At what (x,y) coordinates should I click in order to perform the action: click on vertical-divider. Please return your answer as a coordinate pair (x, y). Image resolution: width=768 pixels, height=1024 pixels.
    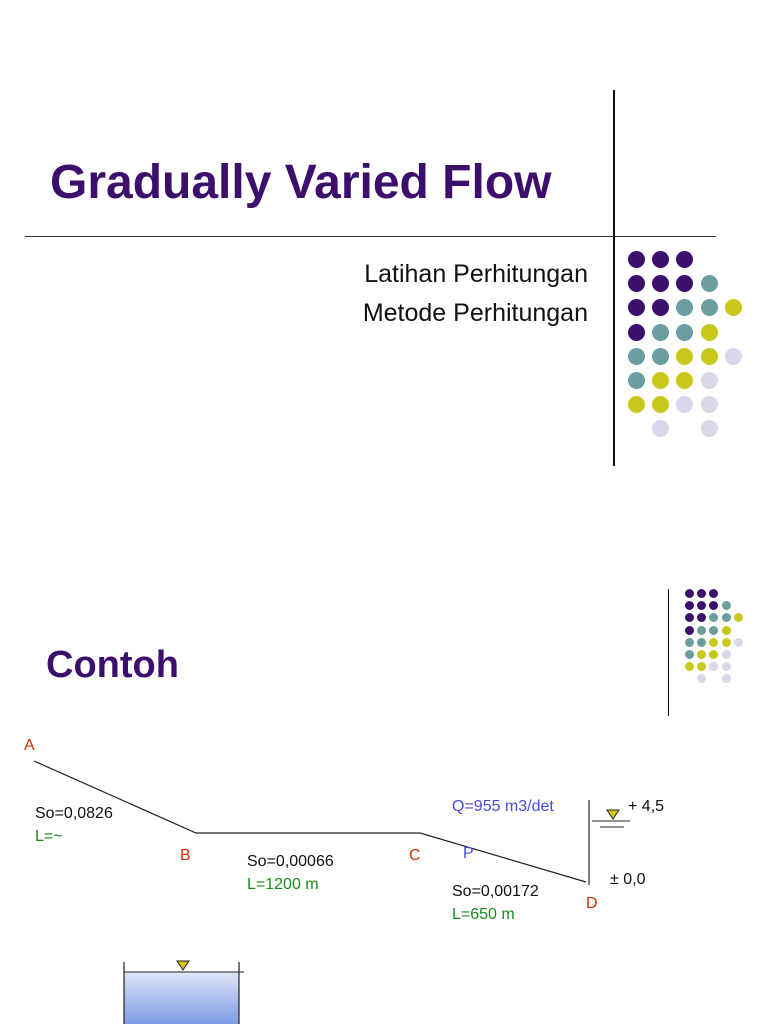
    Looking at the image, I should click on (614, 278).